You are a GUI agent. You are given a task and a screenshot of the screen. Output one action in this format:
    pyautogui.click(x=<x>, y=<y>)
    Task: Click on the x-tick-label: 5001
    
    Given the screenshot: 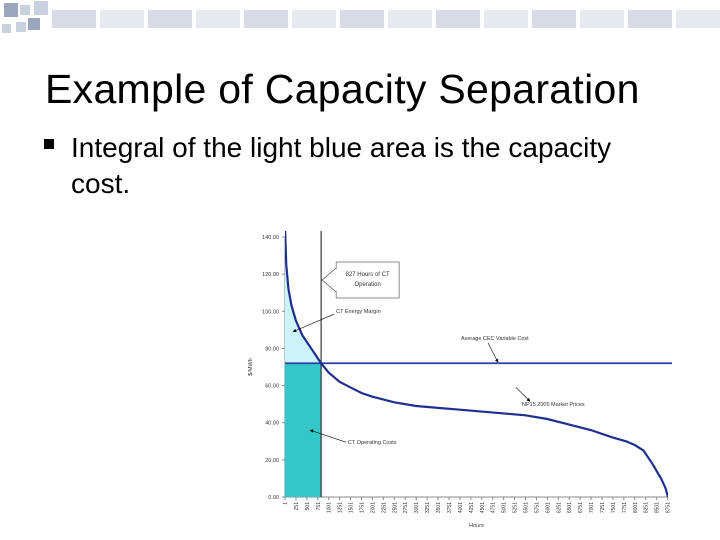 What is the action you would take?
    pyautogui.click(x=505, y=507)
    